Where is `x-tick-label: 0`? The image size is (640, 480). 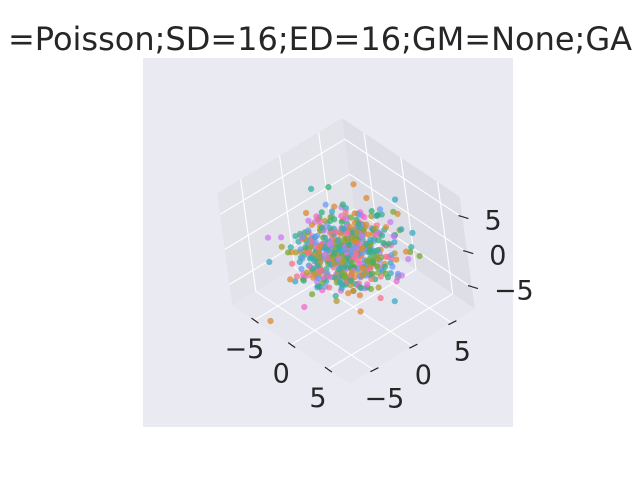 x-tick-label: 0 is located at coordinates (281, 374).